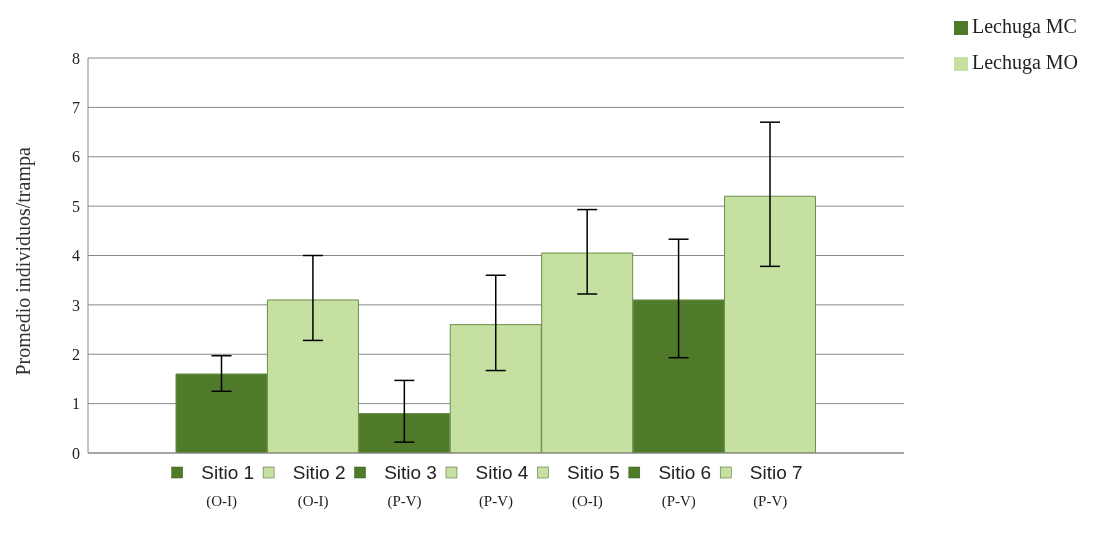 The width and height of the screenshot is (1099, 538). Describe the element at coordinates (76, 354) in the screenshot. I see `y-tick-label: 2` at that location.